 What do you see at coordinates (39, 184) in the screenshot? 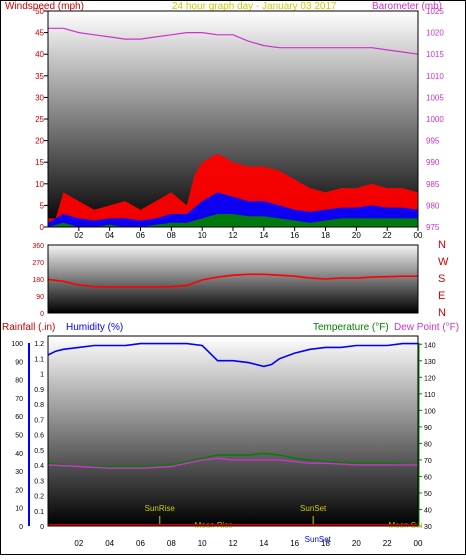
I see `wind-tick-label: 10` at bounding box center [39, 184].